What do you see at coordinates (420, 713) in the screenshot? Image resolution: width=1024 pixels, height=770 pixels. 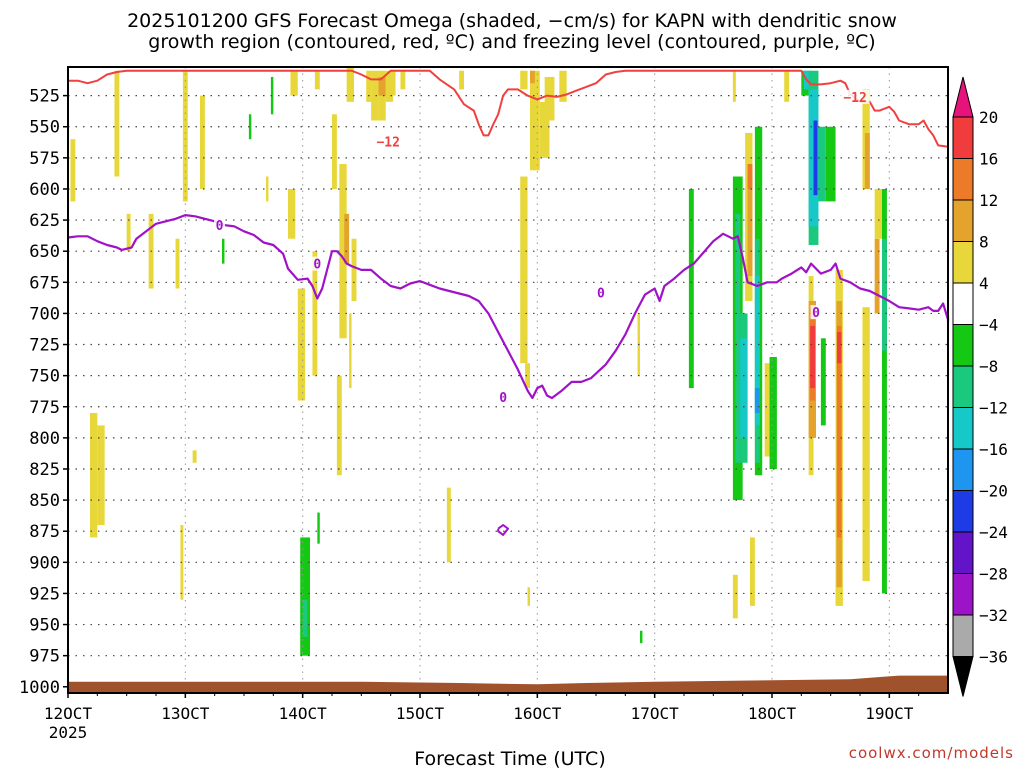 I see `x-tick-label: 15OCT` at bounding box center [420, 713].